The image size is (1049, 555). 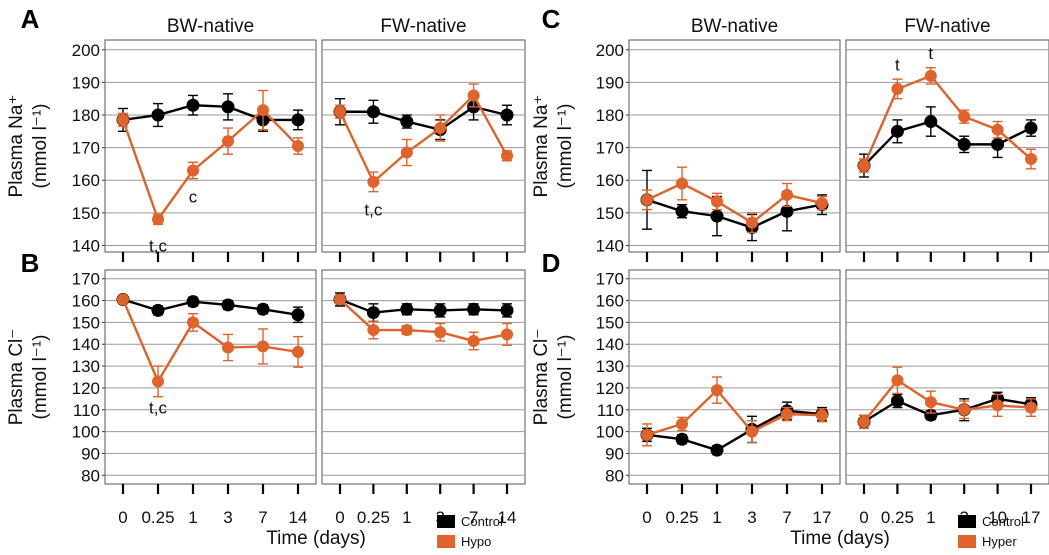 What do you see at coordinates (930, 517) in the screenshot?
I see `x-tick-label: 1` at bounding box center [930, 517].